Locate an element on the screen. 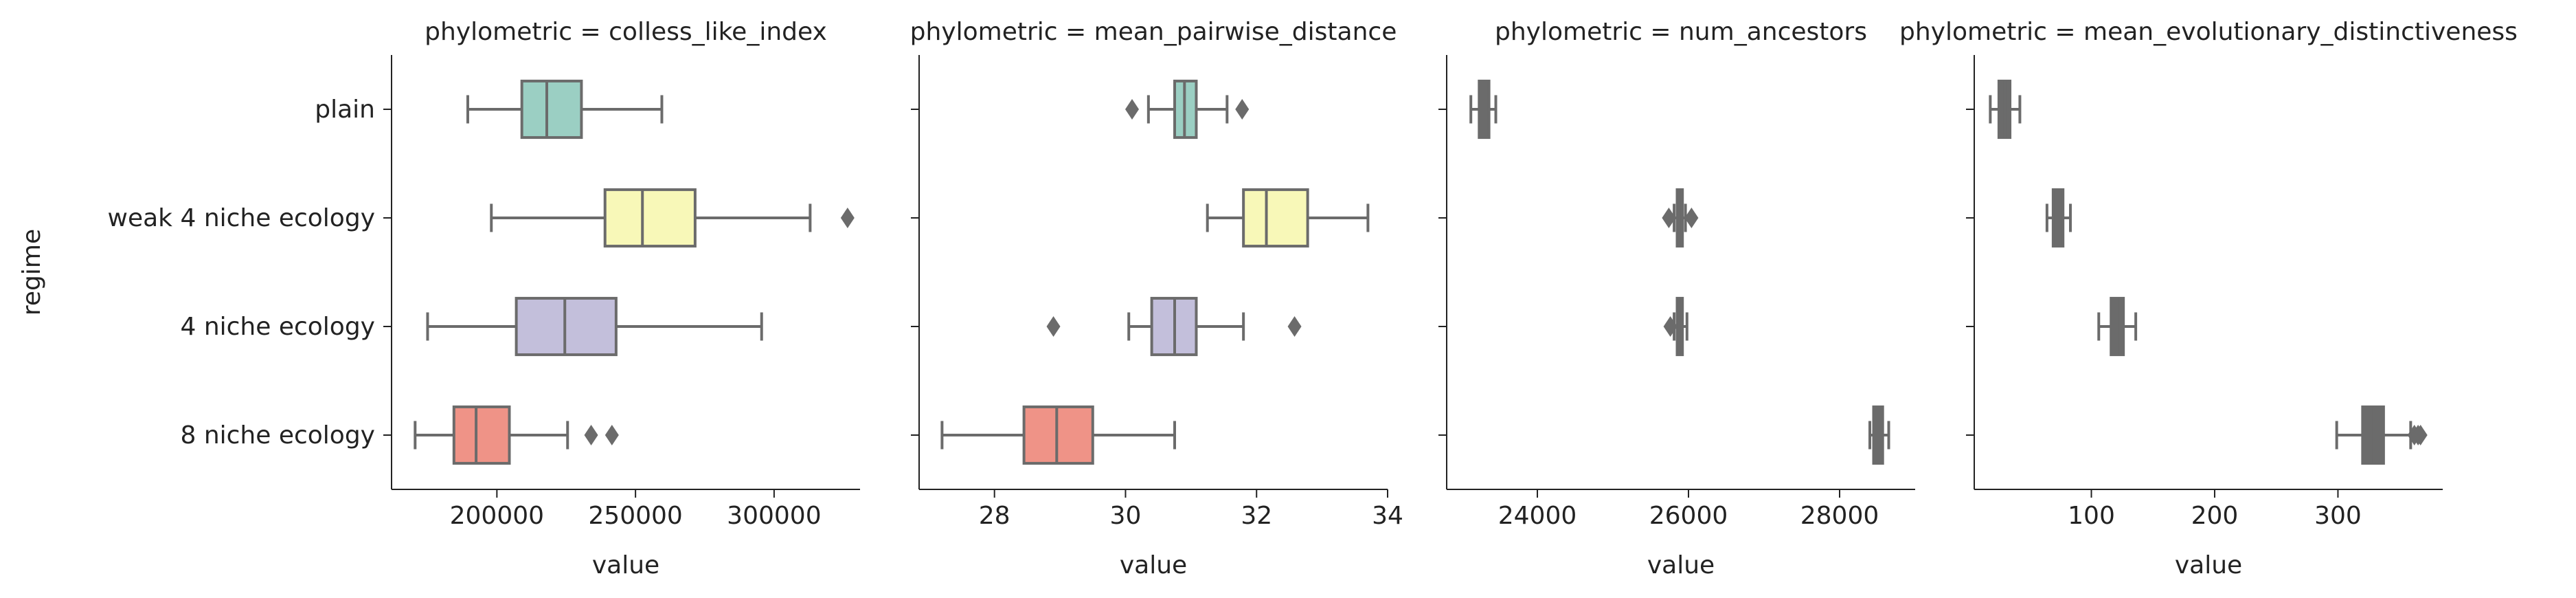 This screenshot has width=2576, height=598. y-tick-label: plain is located at coordinates (345, 110).